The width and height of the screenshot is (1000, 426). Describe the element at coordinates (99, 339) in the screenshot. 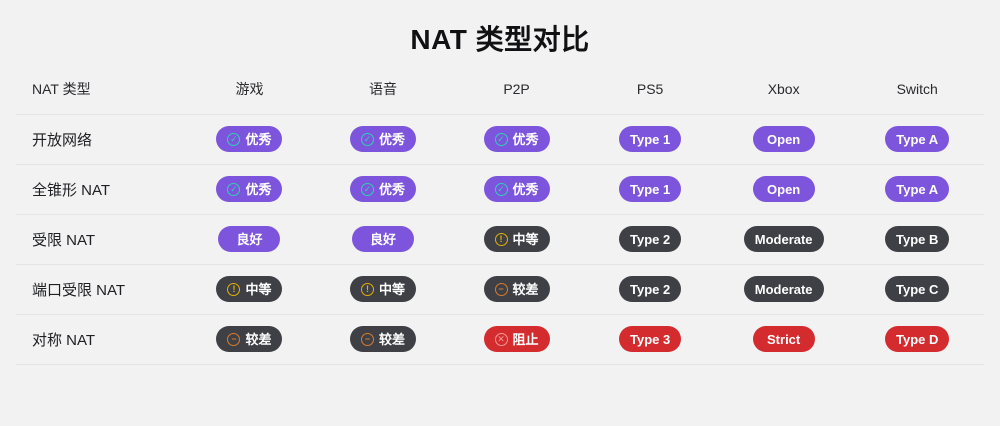

I see `row-label: 对称 NAT` at that location.